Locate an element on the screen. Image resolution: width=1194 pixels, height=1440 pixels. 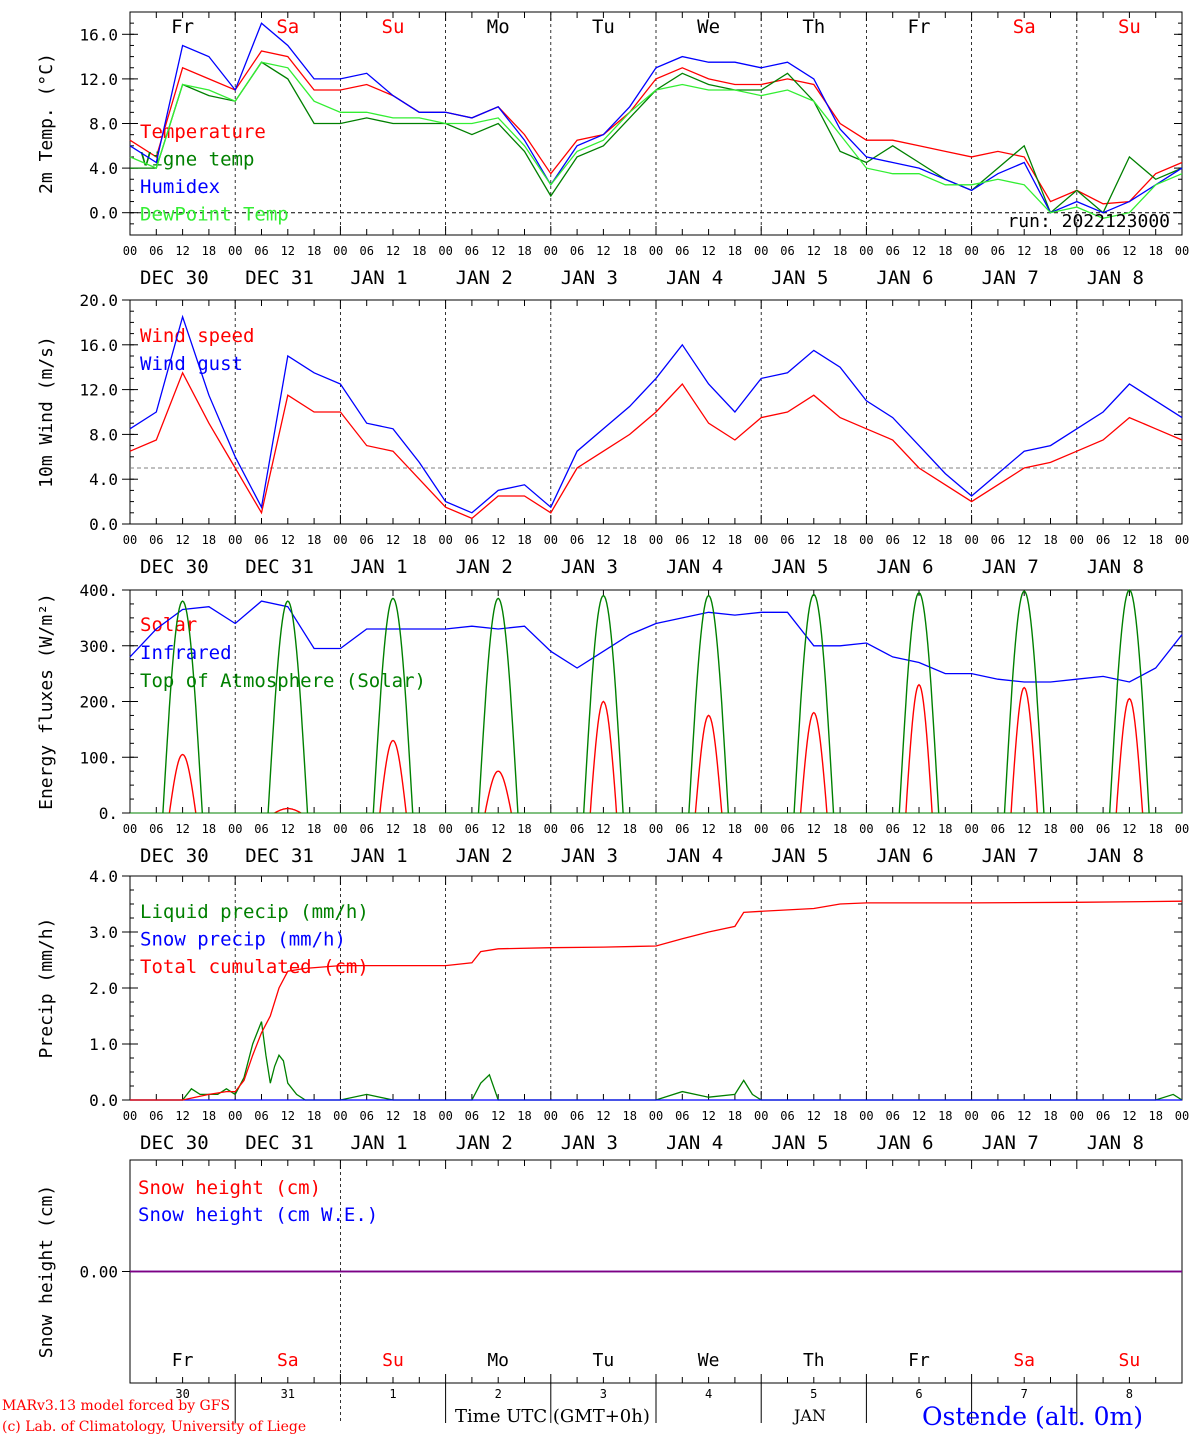
legend-entry: Humidex is located at coordinates (180, 187).